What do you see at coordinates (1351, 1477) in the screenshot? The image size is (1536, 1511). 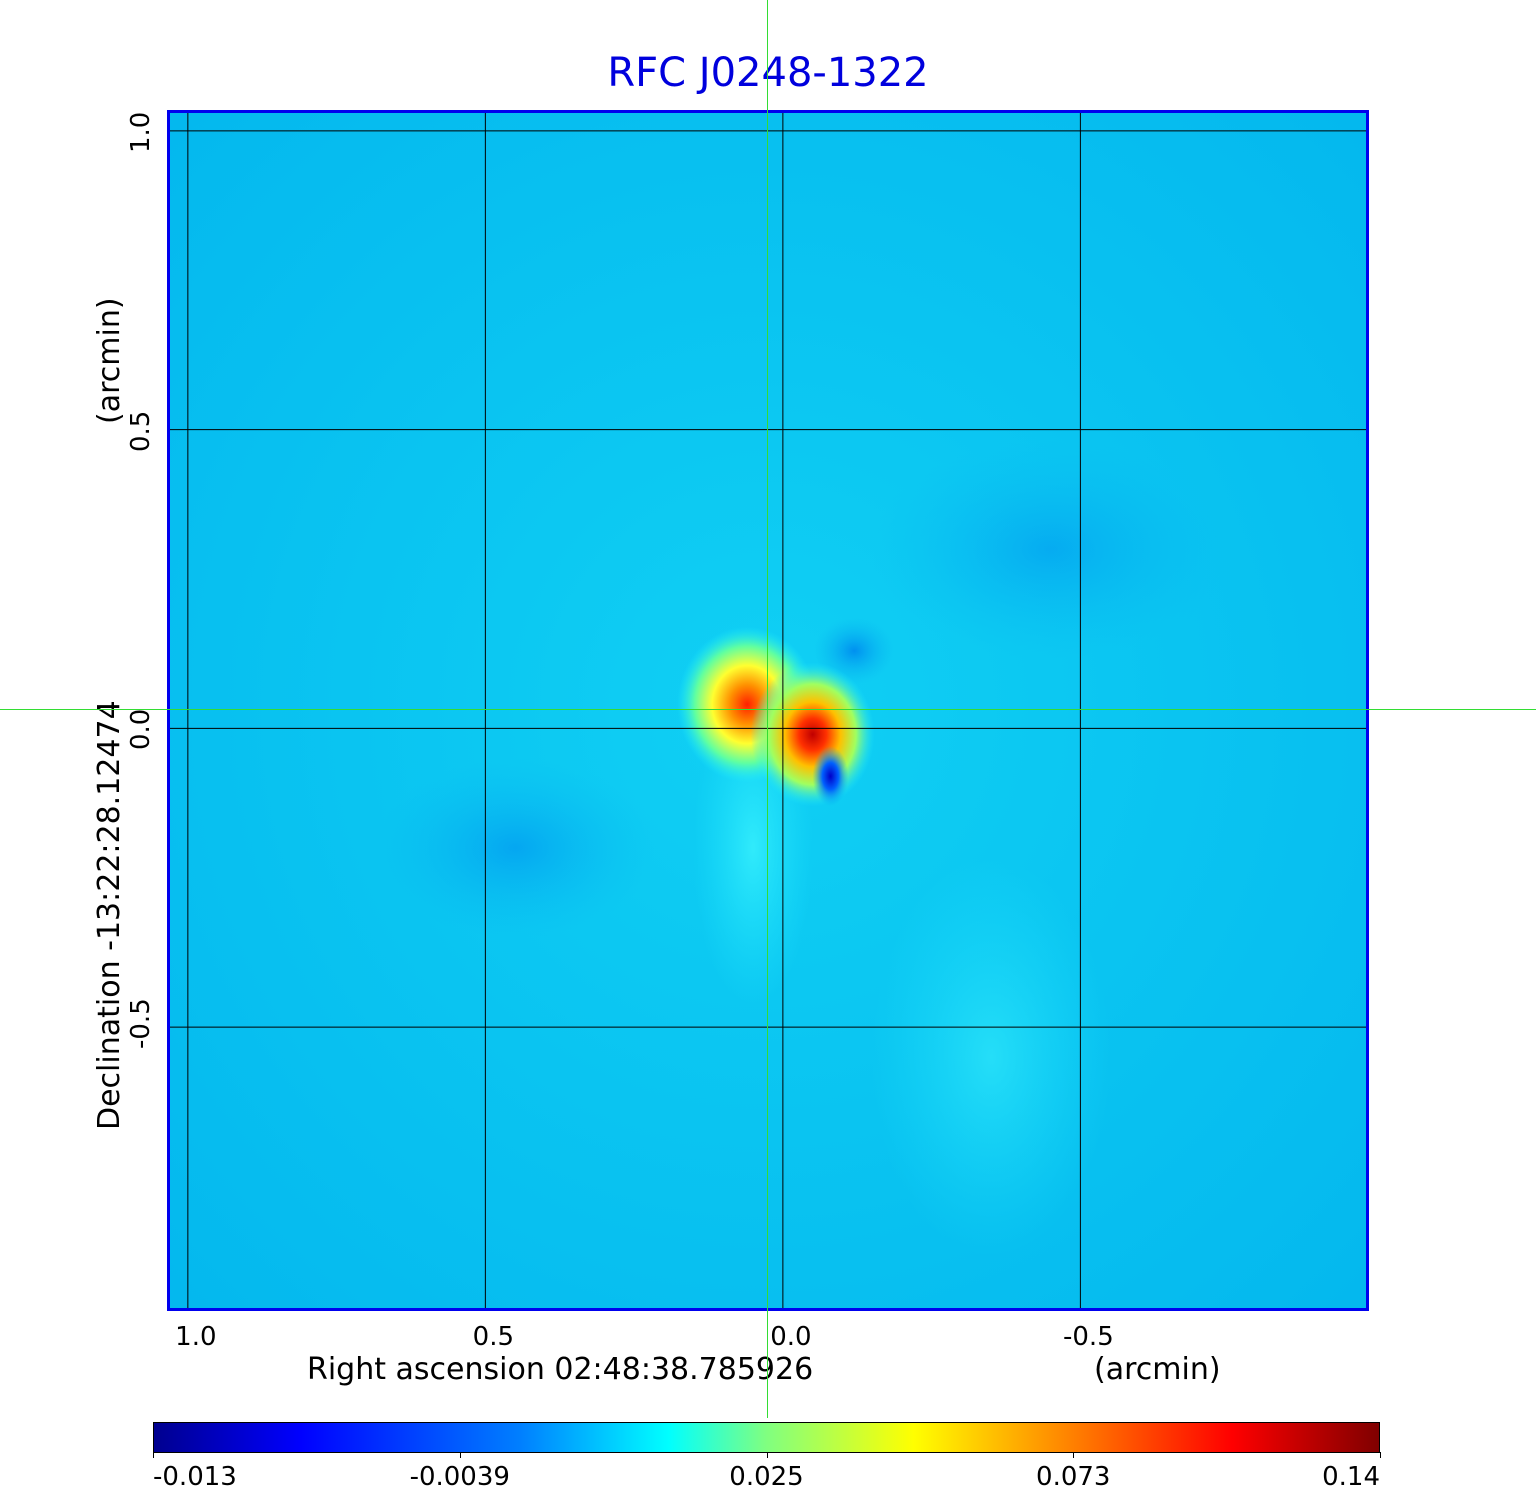 I see `colorbar-tick-label: 0.14` at bounding box center [1351, 1477].